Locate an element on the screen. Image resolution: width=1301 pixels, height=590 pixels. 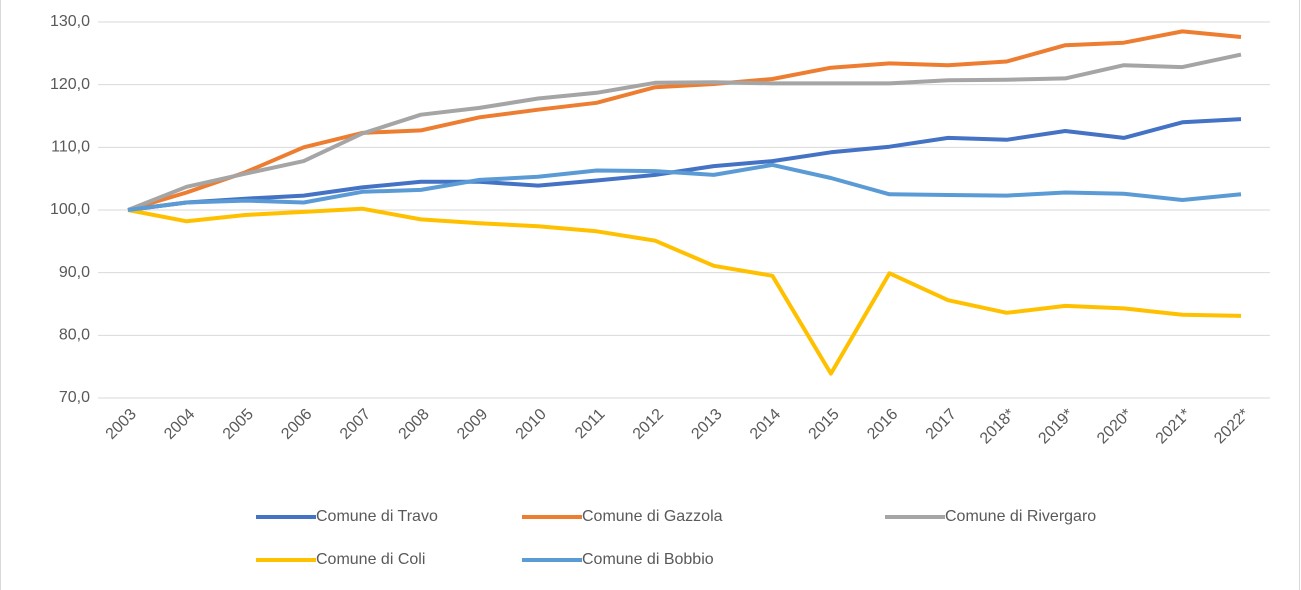
x-tick-label: 2022* is located at coordinates (1232, 427).